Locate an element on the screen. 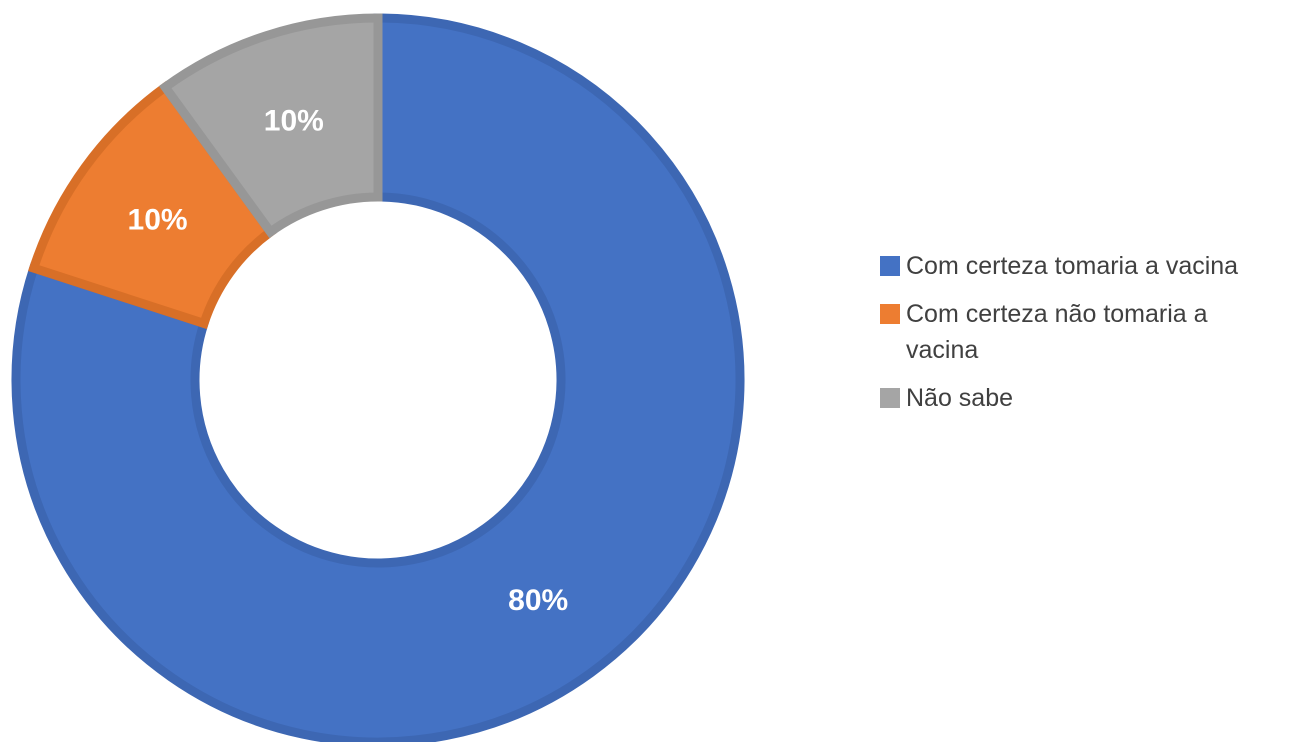 The height and width of the screenshot is (742, 1295). data-label-1: 80% is located at coordinates (538, 600).